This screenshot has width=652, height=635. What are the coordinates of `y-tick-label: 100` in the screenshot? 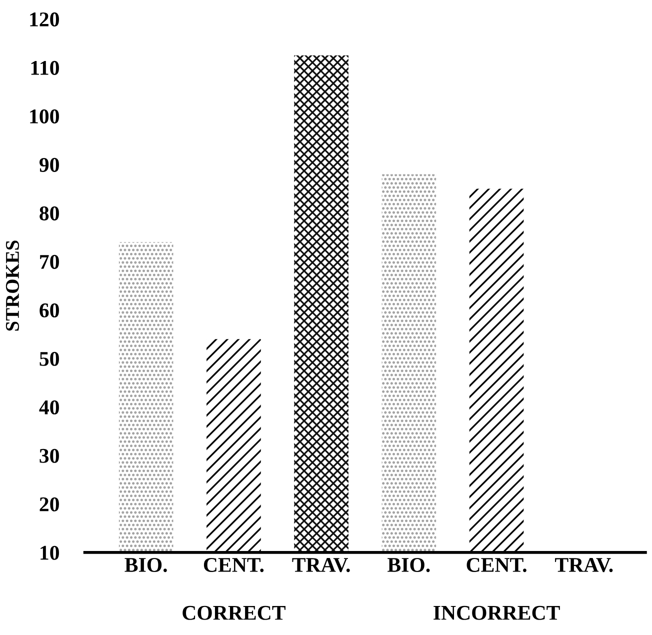 It's located at (44, 116).